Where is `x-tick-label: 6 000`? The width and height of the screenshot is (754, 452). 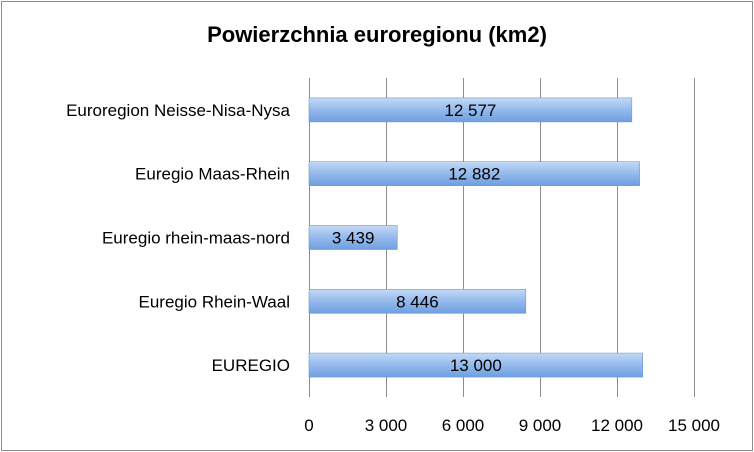
x-tick-label: 6 000 is located at coordinates (463, 425).